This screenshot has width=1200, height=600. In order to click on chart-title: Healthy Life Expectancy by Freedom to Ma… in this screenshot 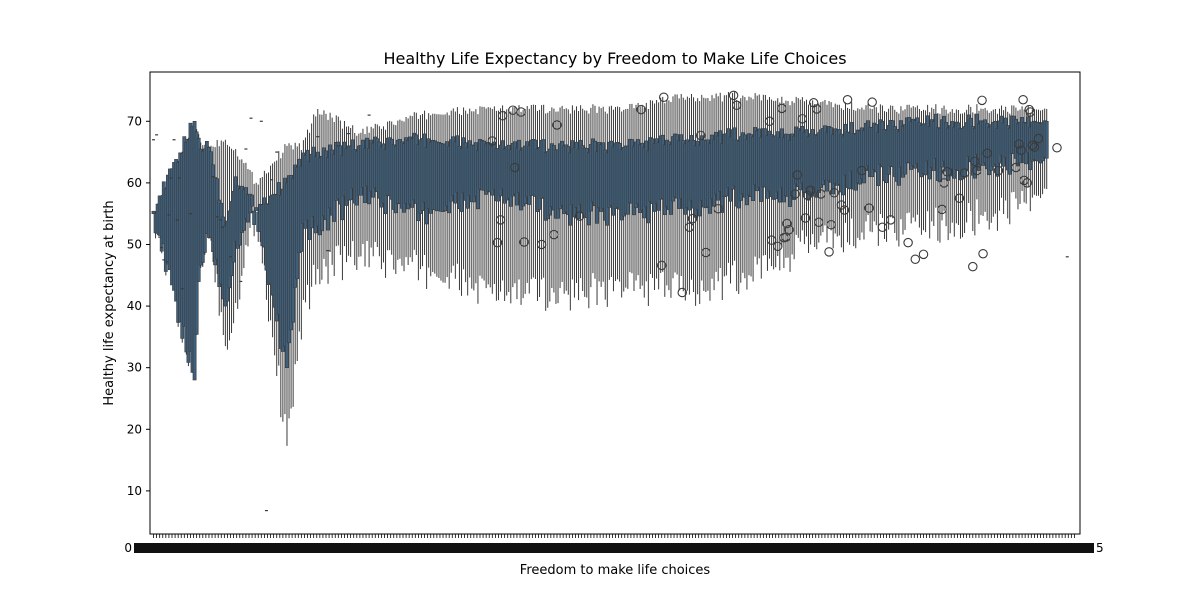, I will do `click(614, 58)`.